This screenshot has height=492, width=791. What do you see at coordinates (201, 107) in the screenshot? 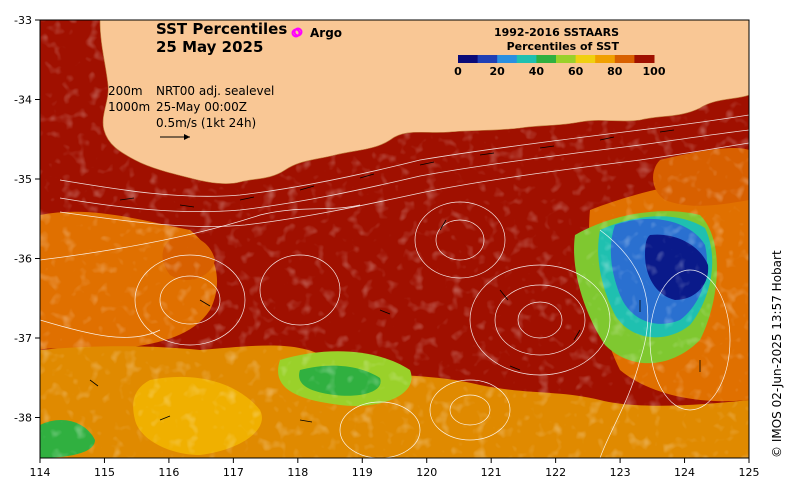
I see `sealevel-time-label: 25-May 00:00Z` at bounding box center [201, 107].